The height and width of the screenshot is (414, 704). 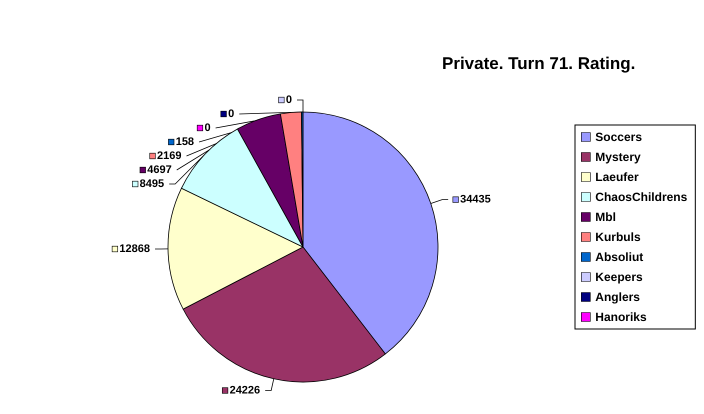 I want to click on legend-label: Keepers, so click(x=619, y=277).